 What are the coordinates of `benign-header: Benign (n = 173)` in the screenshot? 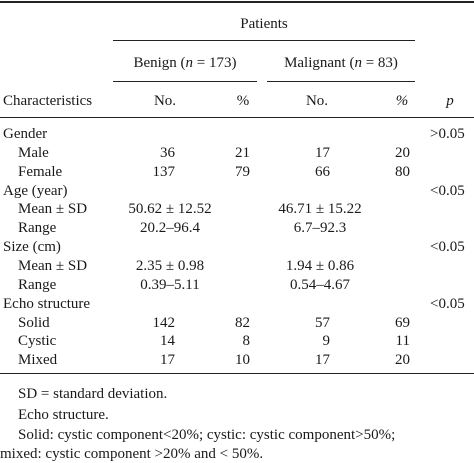 It's located at (185, 63).